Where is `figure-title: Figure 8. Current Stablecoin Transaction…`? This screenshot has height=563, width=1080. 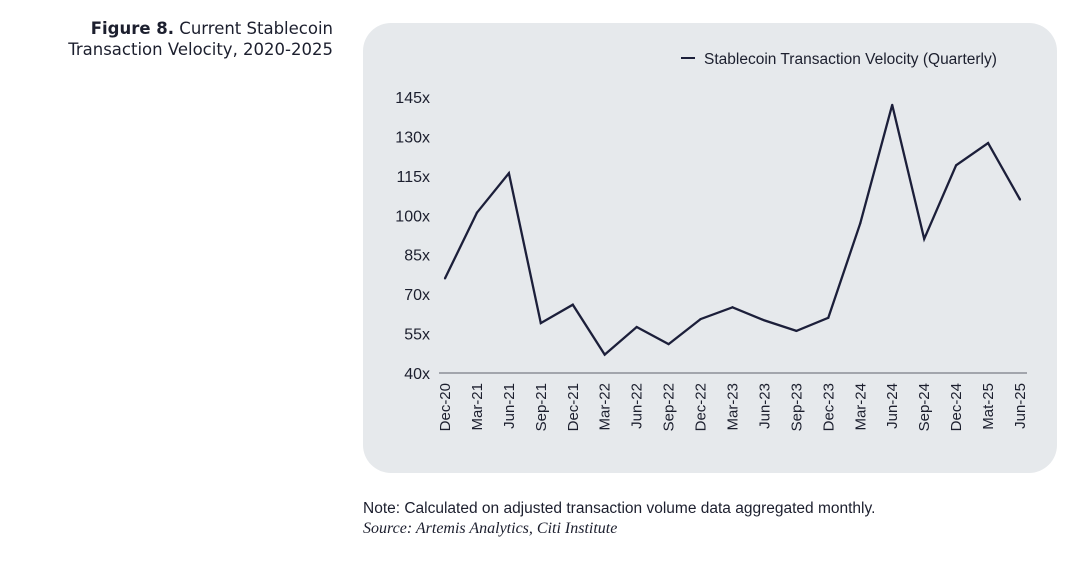 figure-title: Figure 8. Current Stablecoin Transaction… is located at coordinates (173, 39).